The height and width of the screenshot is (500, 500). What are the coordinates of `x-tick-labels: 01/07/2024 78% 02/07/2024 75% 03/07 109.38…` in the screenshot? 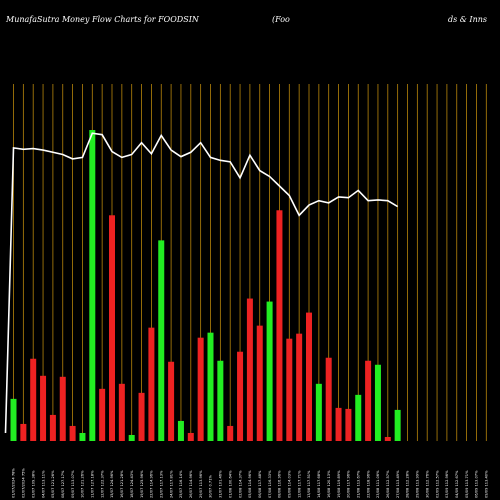 It's located at (250, 483).